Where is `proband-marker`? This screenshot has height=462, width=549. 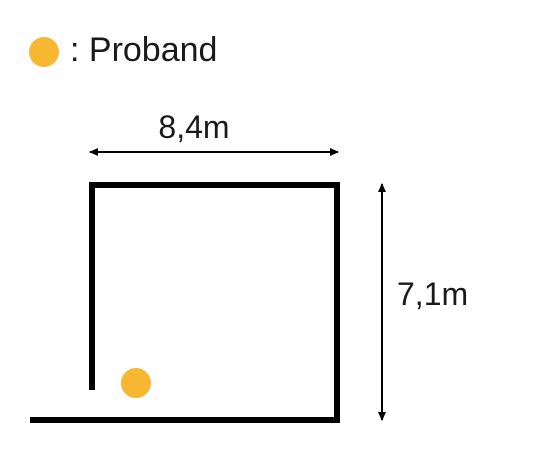 proband-marker is located at coordinates (136, 383).